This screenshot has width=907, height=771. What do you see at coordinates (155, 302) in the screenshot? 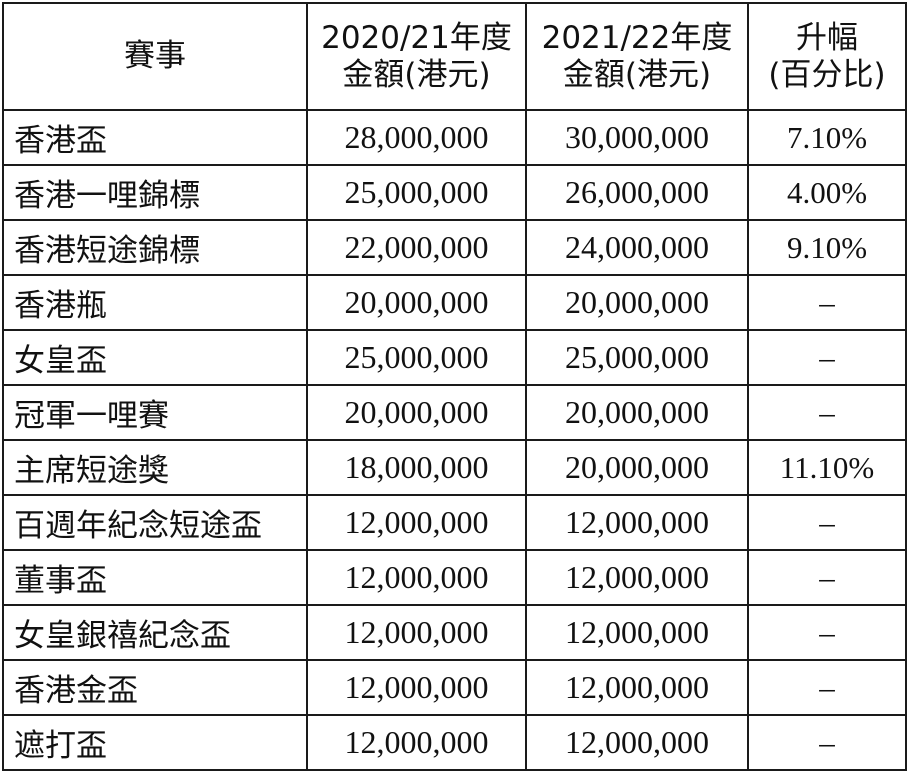
I see `event-name-cell: 香港瓶` at bounding box center [155, 302].